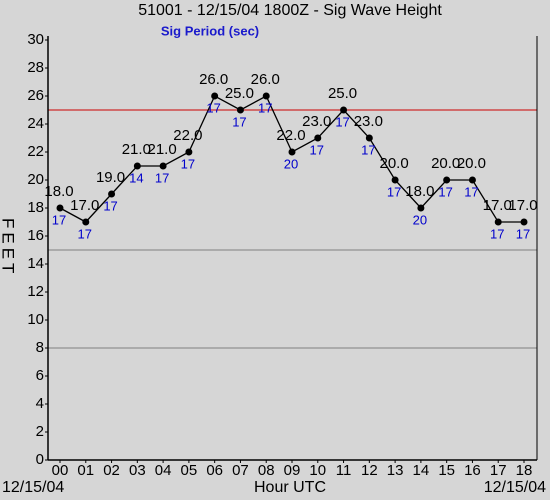  I want to click on x-tick-label: 16, so click(472, 470).